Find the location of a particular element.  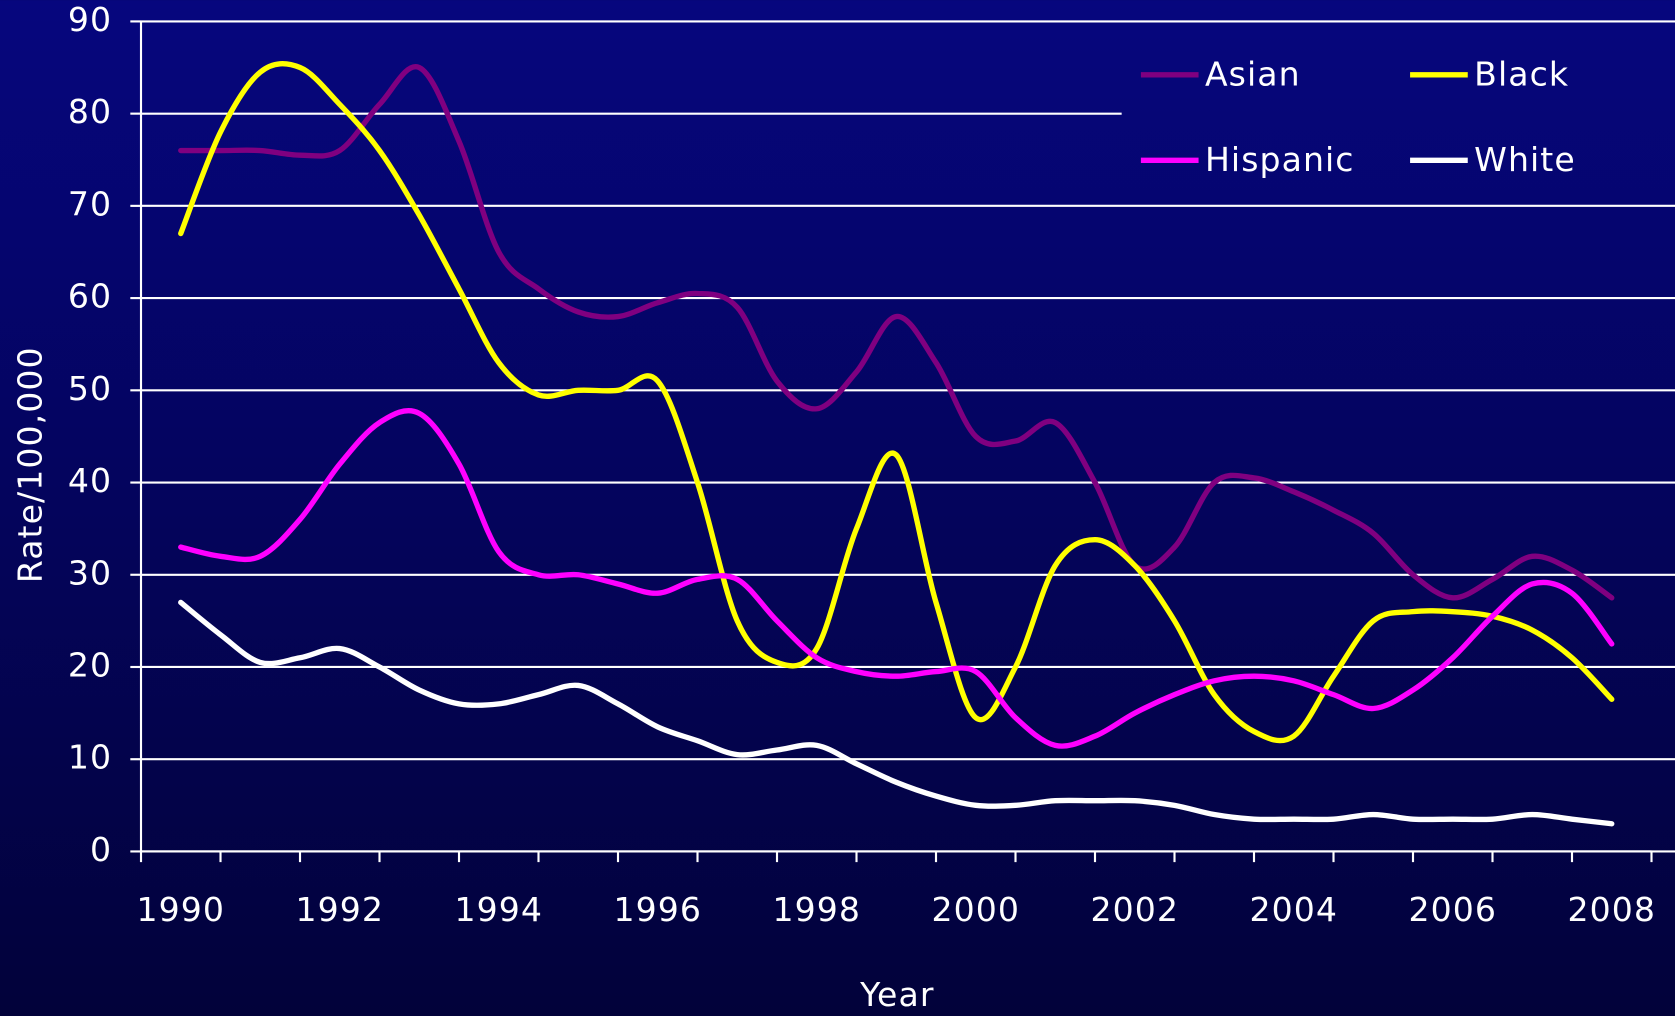

y-tick-label: 40 is located at coordinates (90, 480).